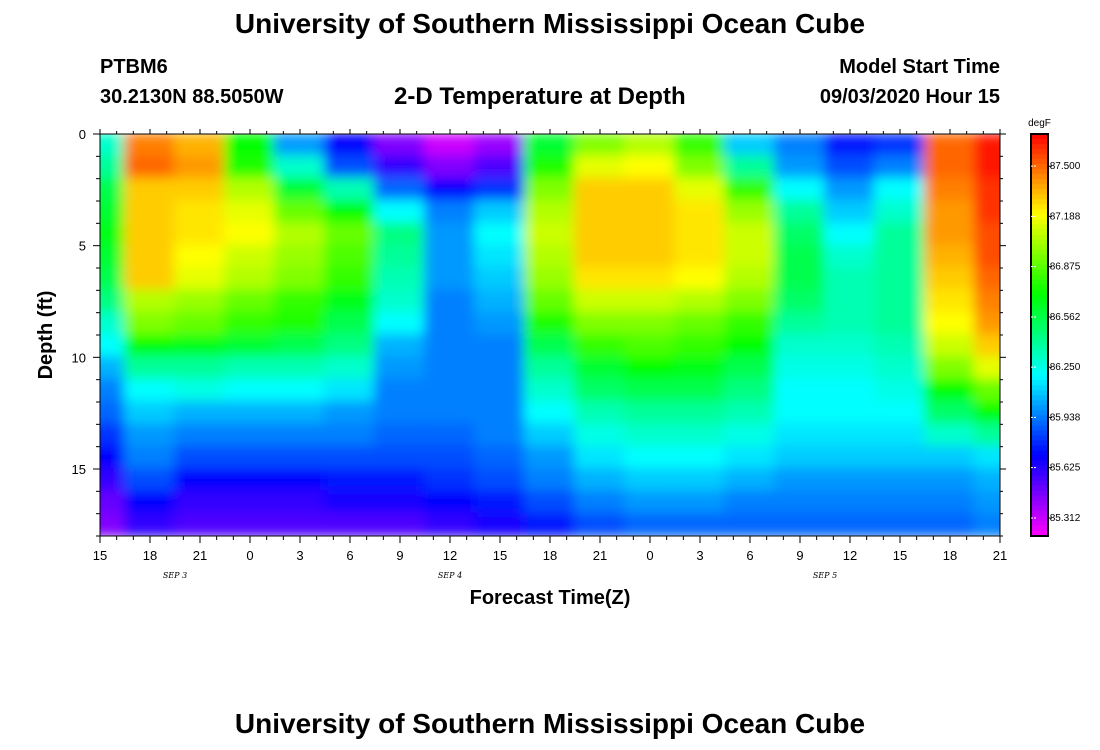  Describe the element at coordinates (919, 67) in the screenshot. I see `model-start-label: Model Start Time` at that location.